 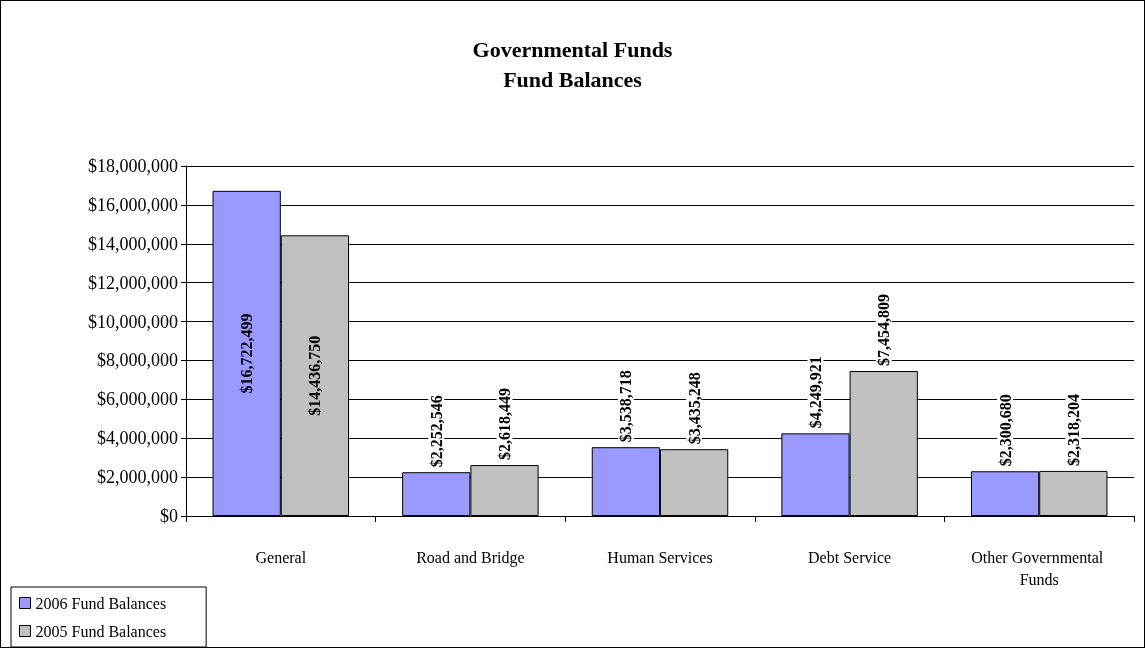 I want to click on data-label: $2,300,680, so click(x=1005, y=430).